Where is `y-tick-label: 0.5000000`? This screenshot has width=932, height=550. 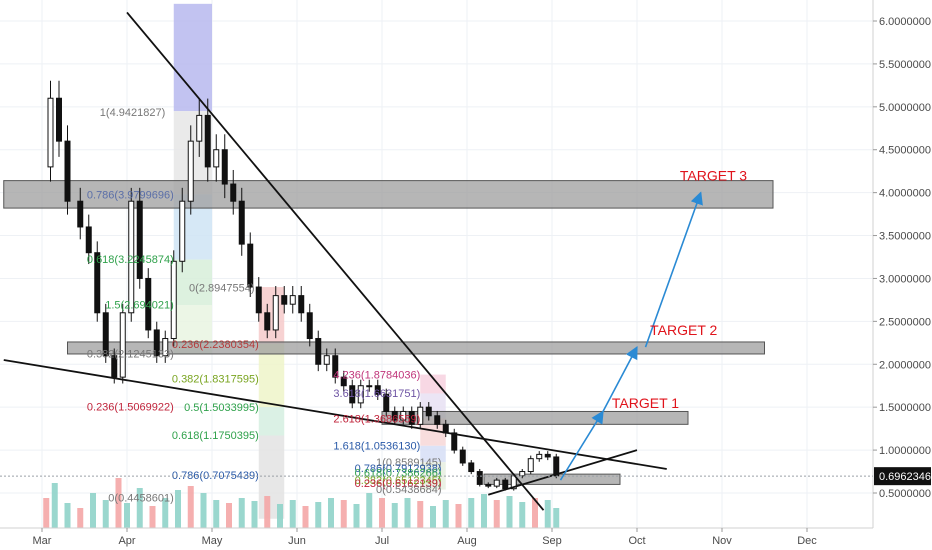 y-tick-label: 0.5000000 is located at coordinates (905, 494).